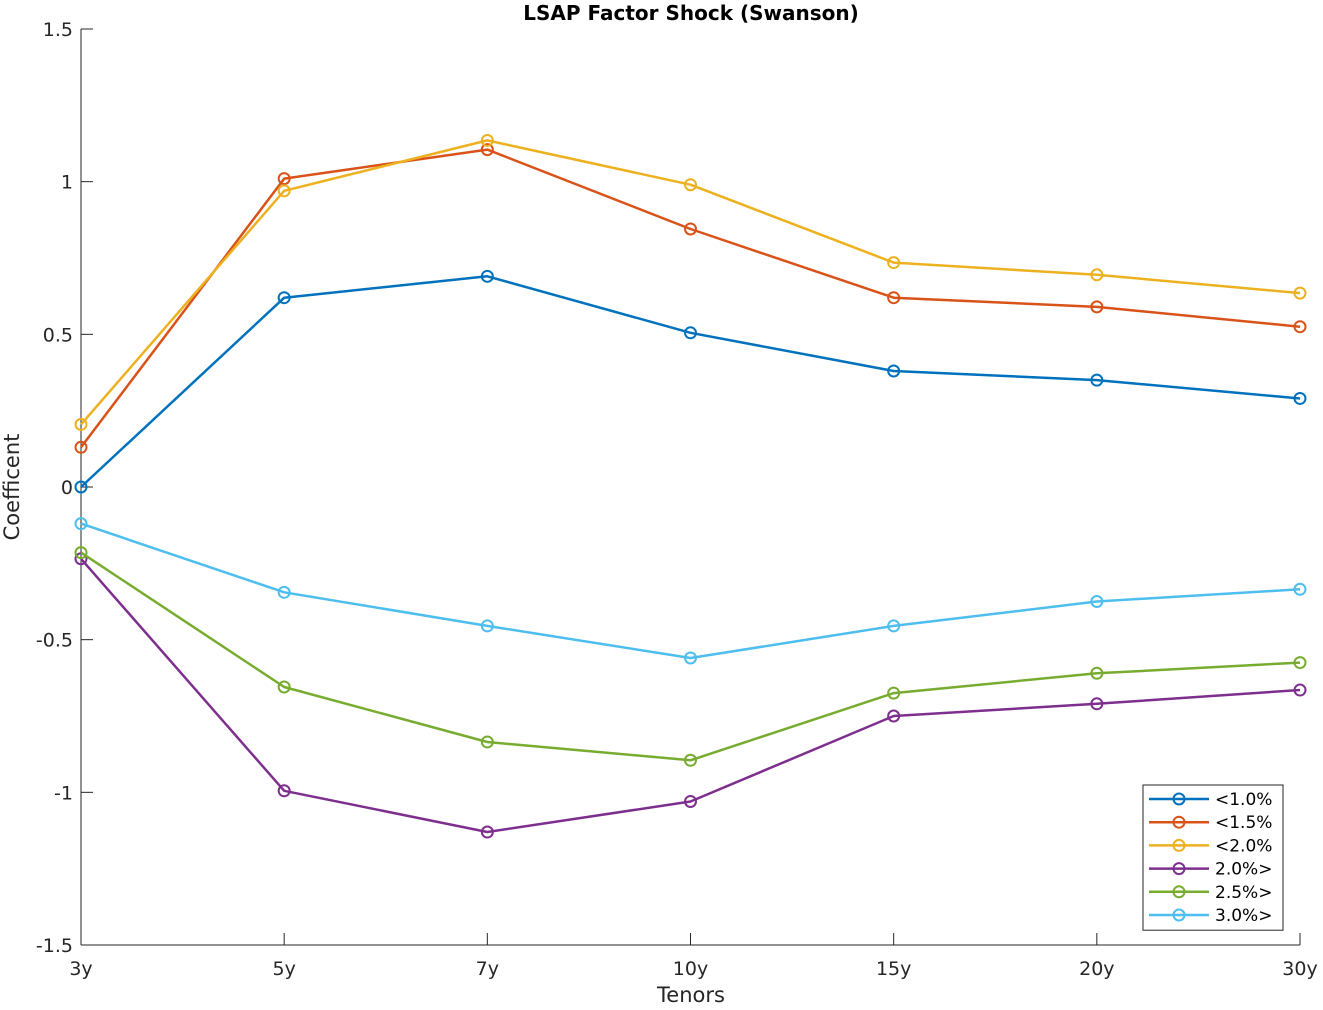 This screenshot has height=1010, width=1323. What do you see at coordinates (80, 969) in the screenshot?
I see `x-tick-label: 3y` at bounding box center [80, 969].